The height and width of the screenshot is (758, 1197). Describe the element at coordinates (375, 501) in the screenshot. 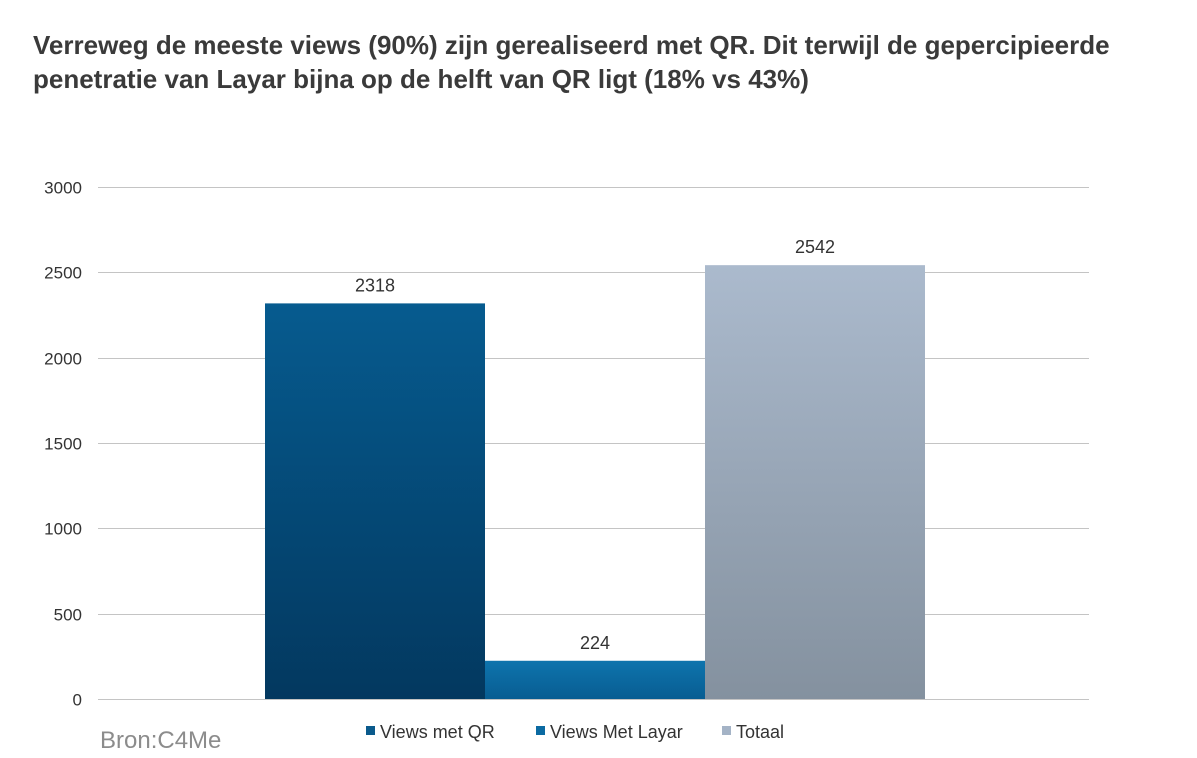

I see `bar-views-met-qr` at that location.